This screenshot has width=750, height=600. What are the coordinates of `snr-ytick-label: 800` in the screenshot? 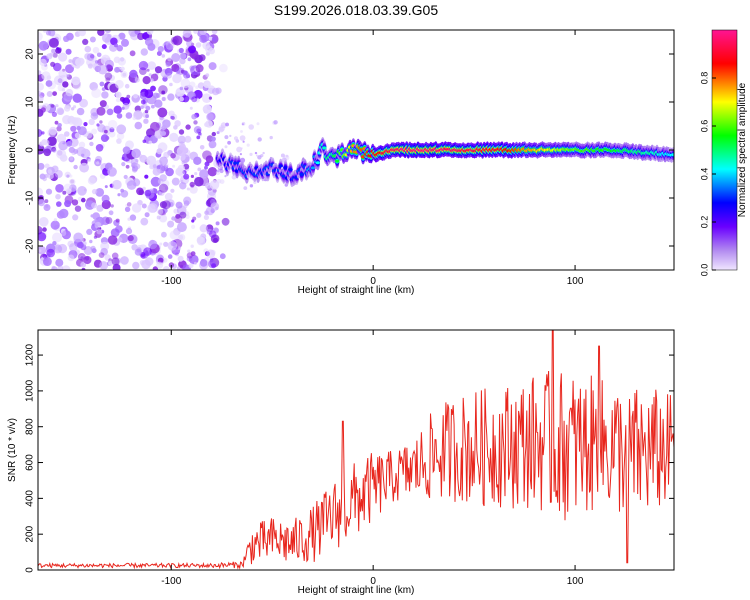 It's located at (30, 426).